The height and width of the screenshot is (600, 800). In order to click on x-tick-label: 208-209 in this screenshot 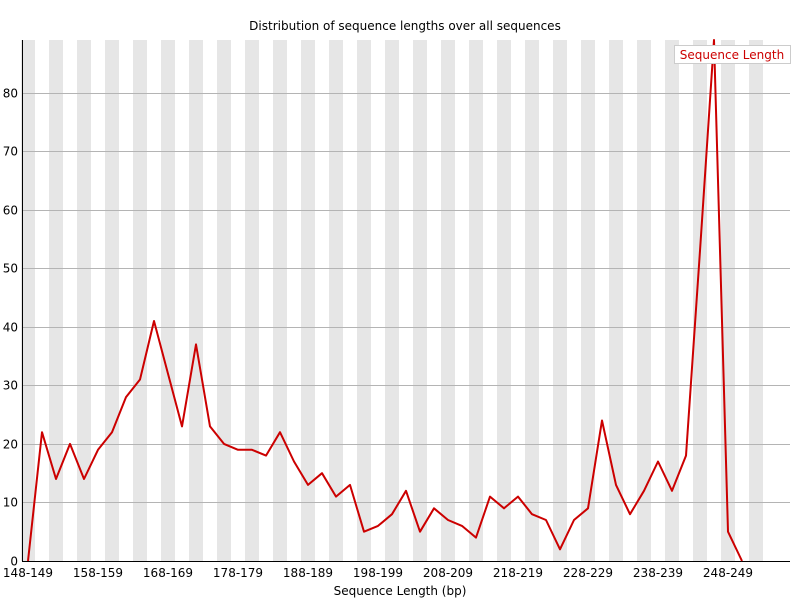, I will do `click(448, 573)`.